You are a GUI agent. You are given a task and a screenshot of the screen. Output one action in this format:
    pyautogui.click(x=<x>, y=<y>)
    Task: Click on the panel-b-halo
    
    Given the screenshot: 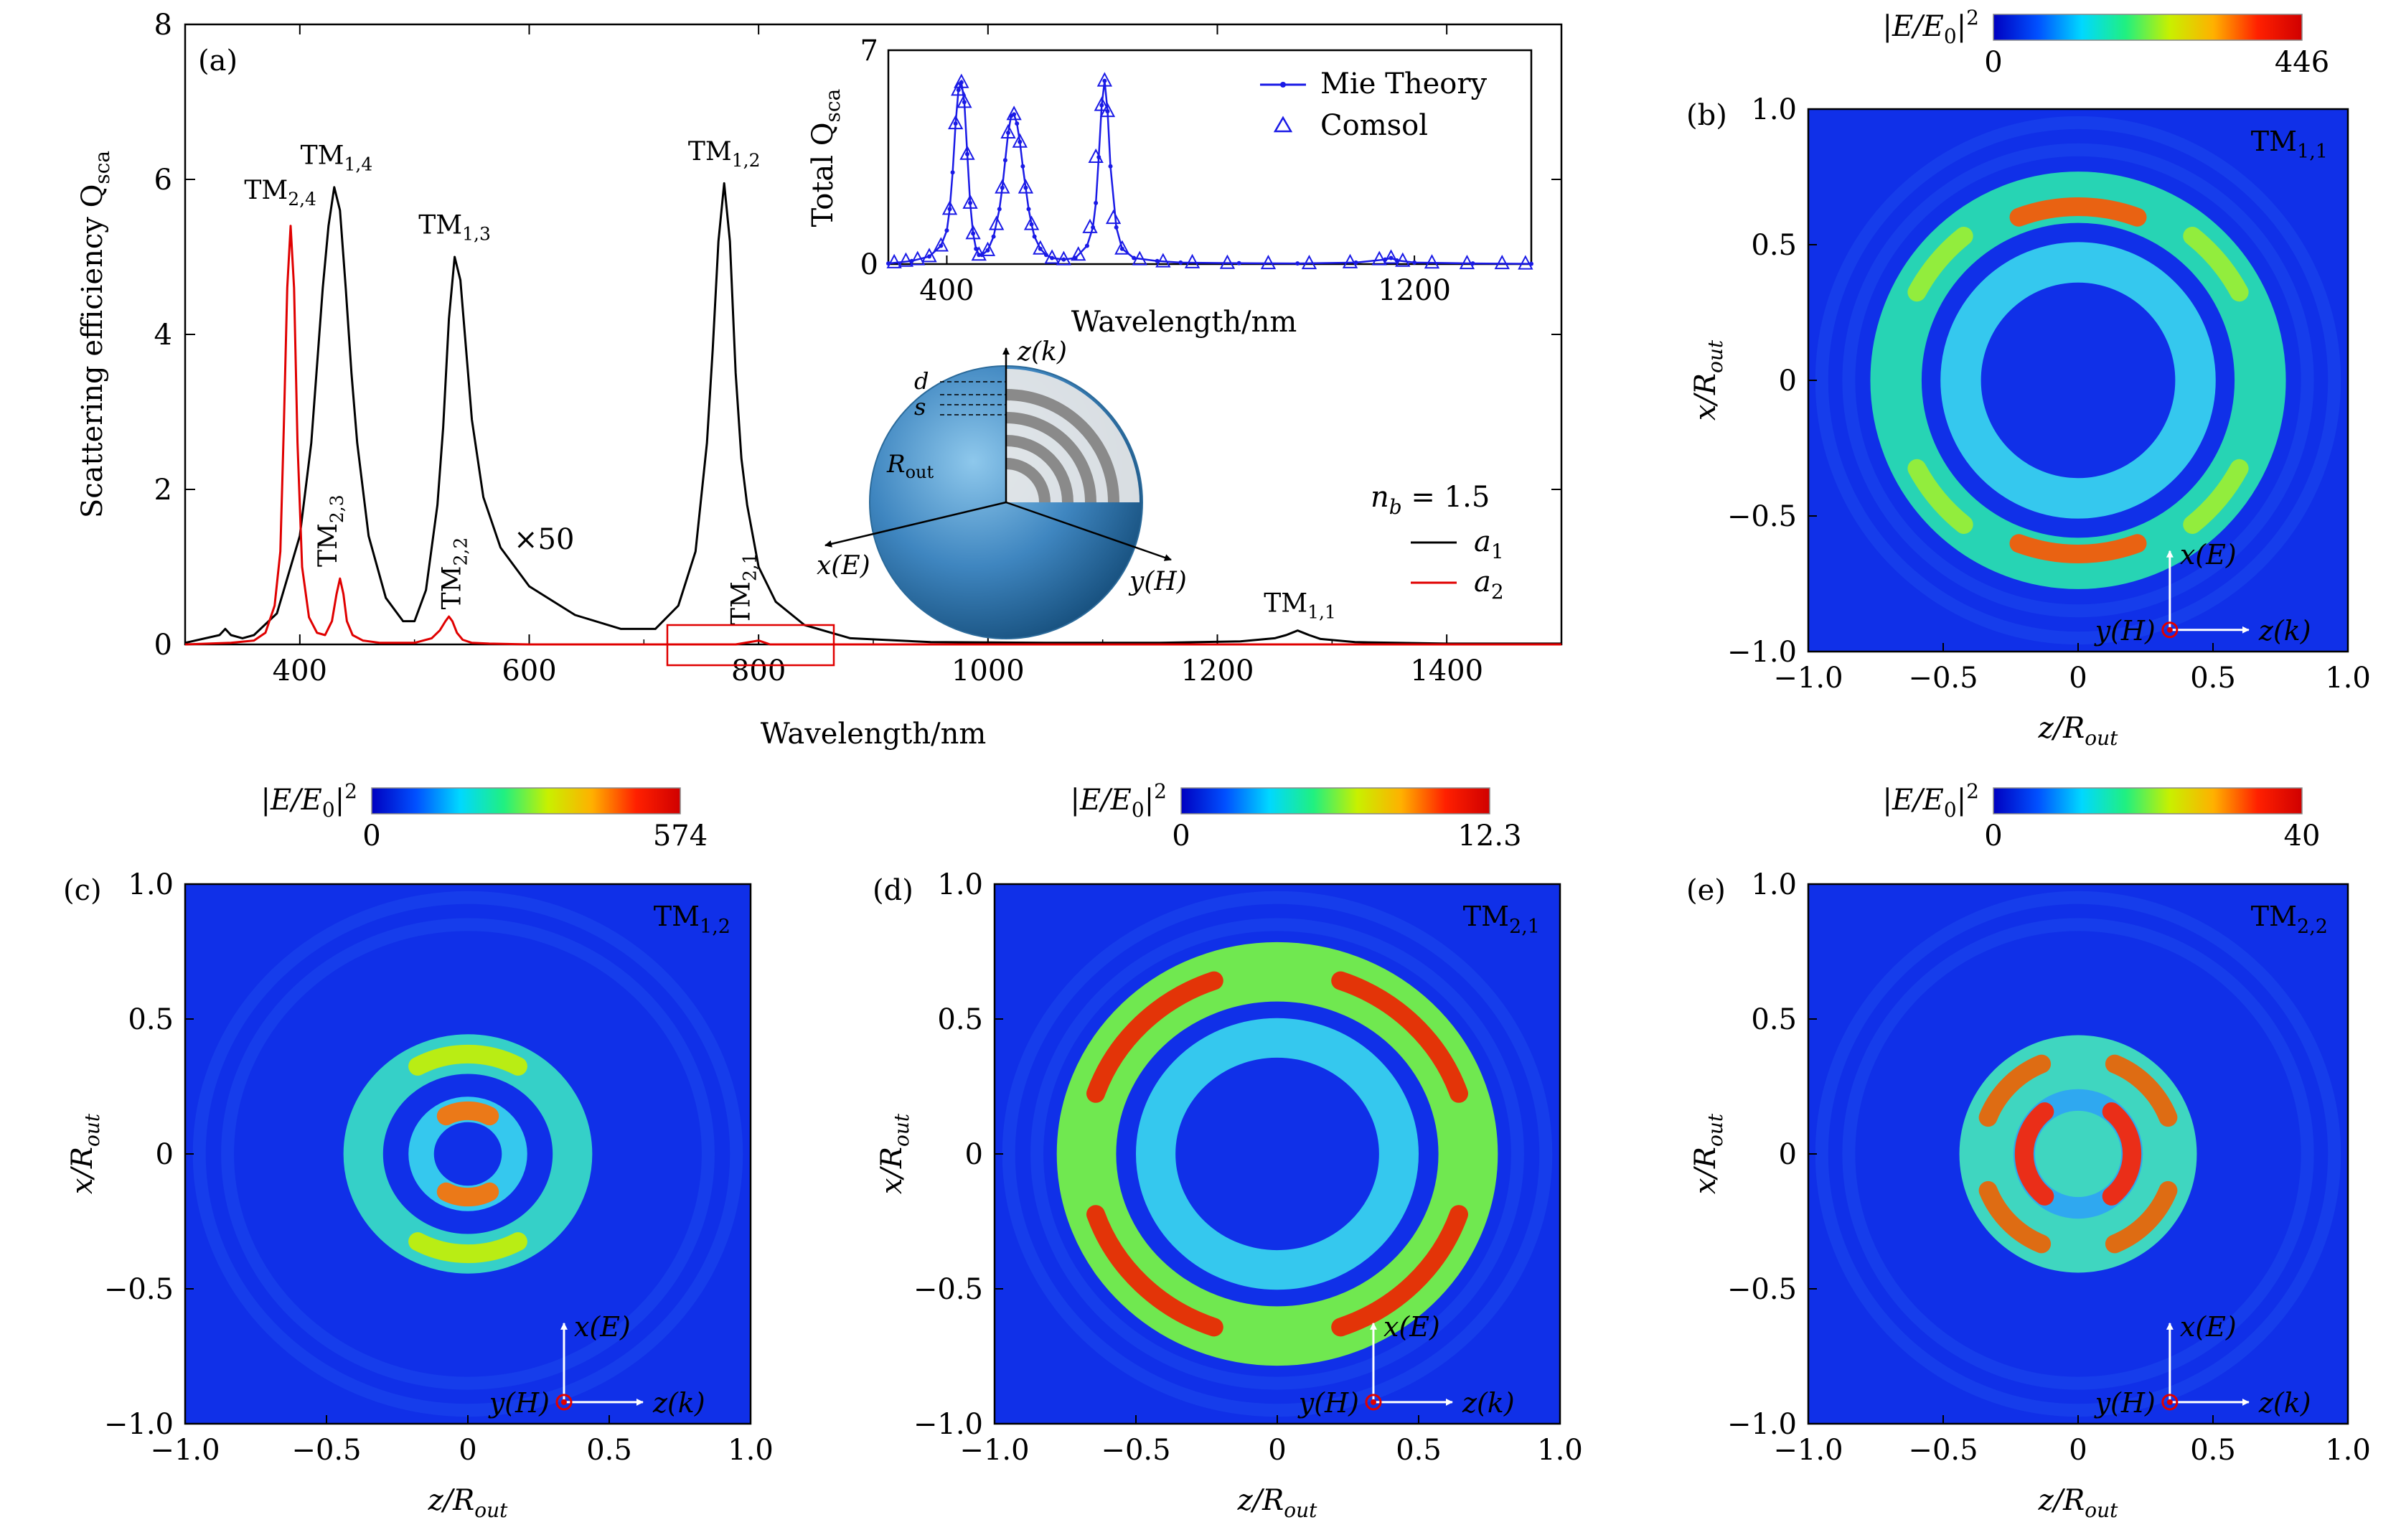 What is the action you would take?
    pyautogui.click(x=2078, y=380)
    